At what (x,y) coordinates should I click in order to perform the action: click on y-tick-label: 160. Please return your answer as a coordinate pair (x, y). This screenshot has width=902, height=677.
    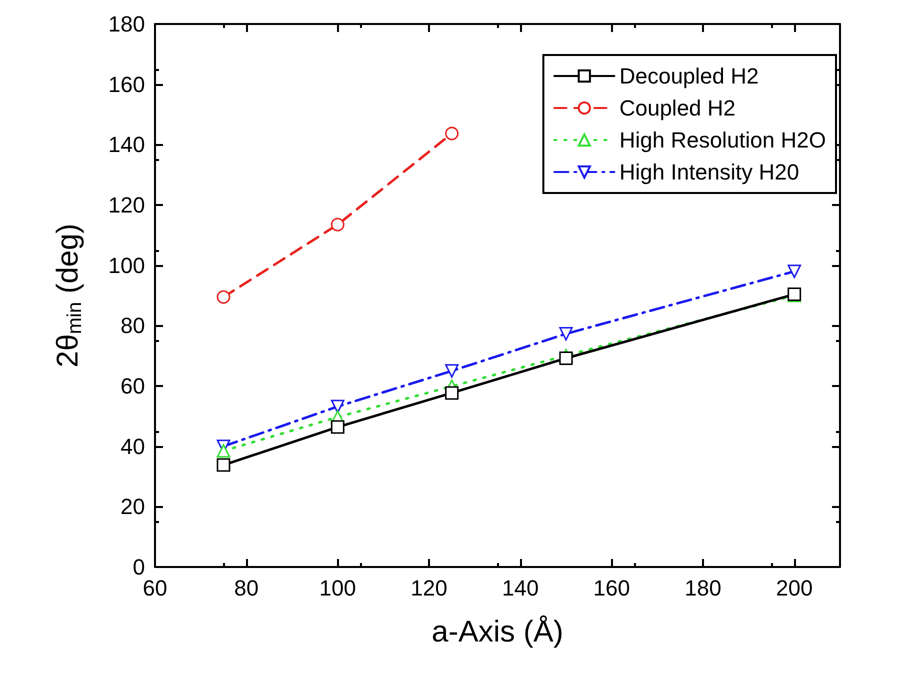
    Looking at the image, I should click on (126, 84).